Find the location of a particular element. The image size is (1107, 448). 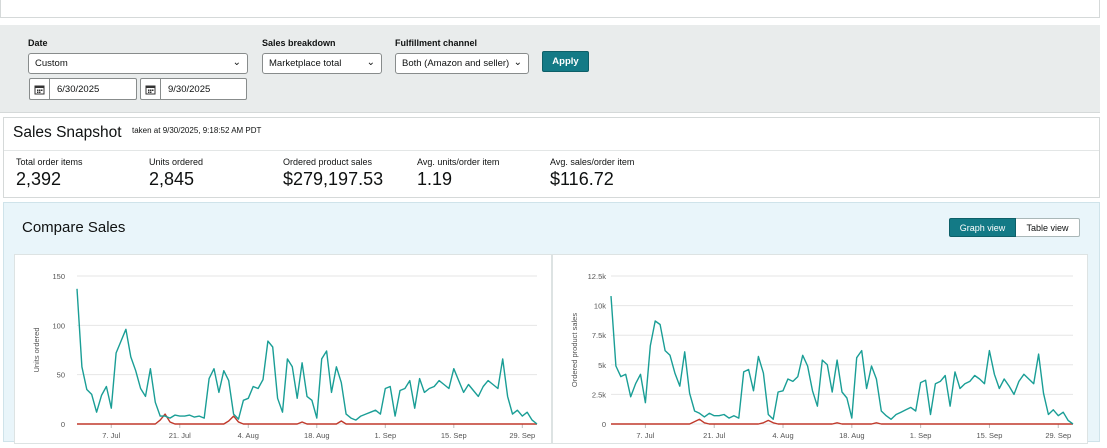

metric-label: Avg. units/order item is located at coordinates (458, 162).